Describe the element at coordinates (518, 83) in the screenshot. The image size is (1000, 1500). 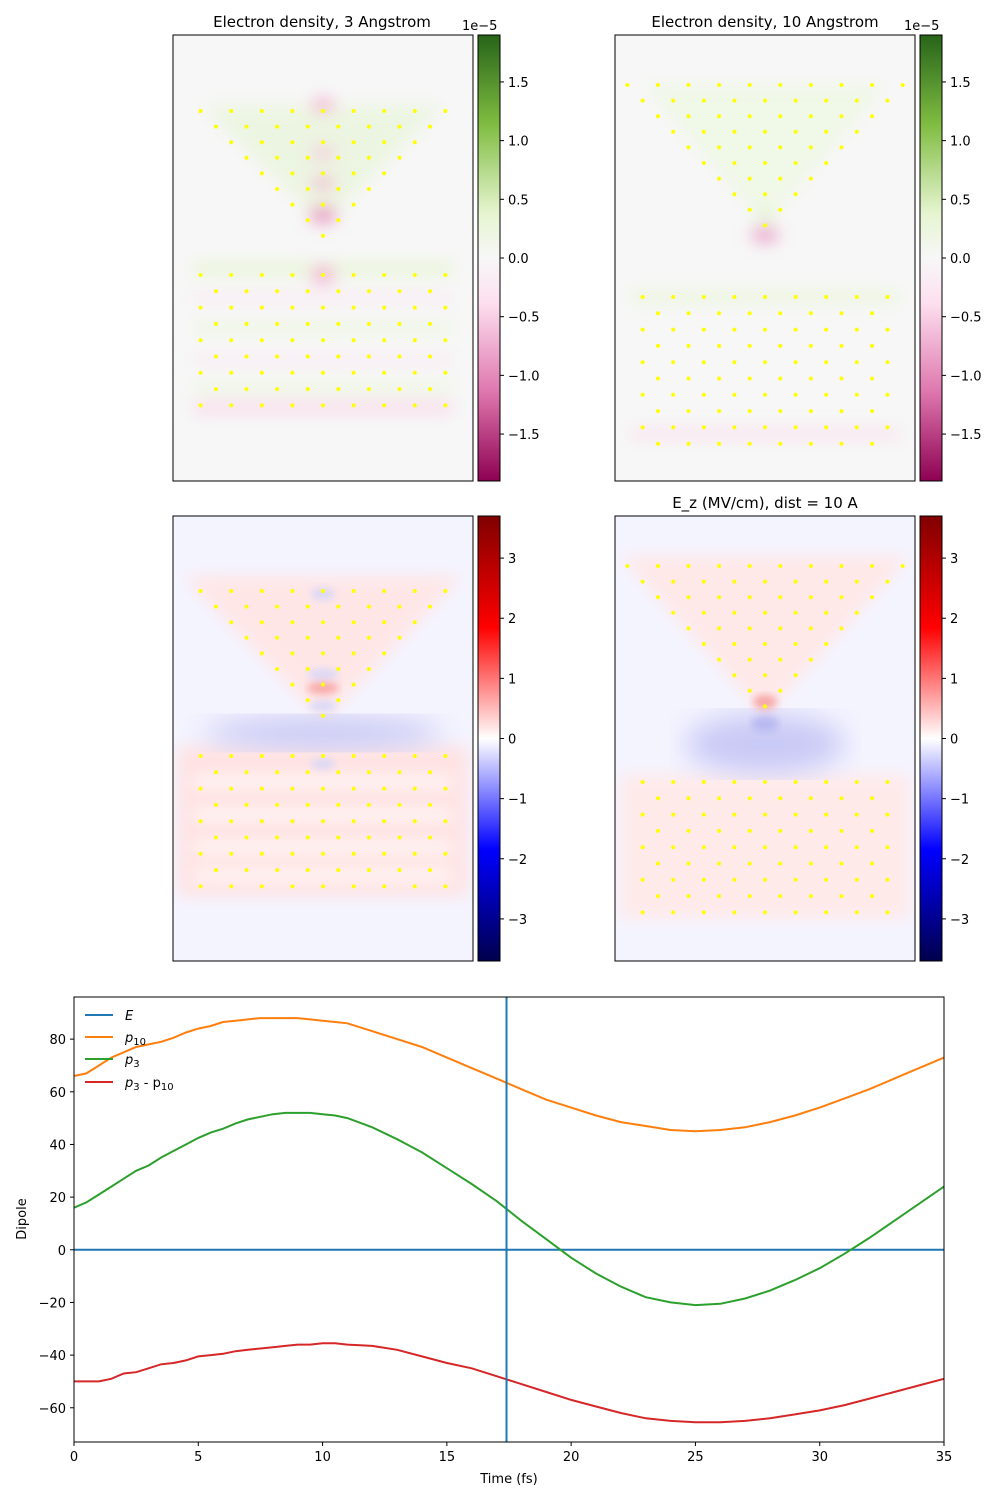
I see `colorbar-tick-label: 1.5` at that location.